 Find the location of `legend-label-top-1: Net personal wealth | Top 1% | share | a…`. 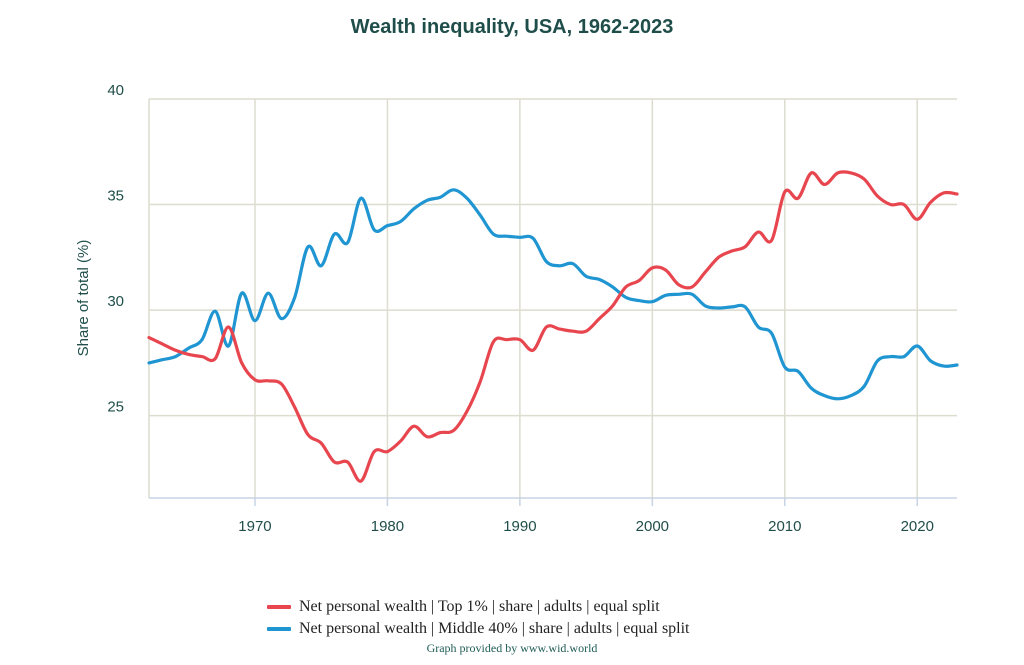

legend-label-top-1: Net personal wealth | Top 1% | share | a… is located at coordinates (479, 606).